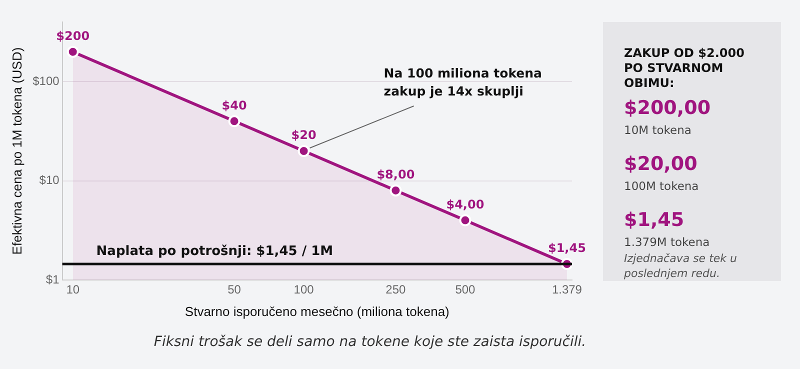 The width and height of the screenshot is (800, 369). What do you see at coordinates (396, 289) in the screenshot?
I see `x-tick-label: 250` at bounding box center [396, 289].